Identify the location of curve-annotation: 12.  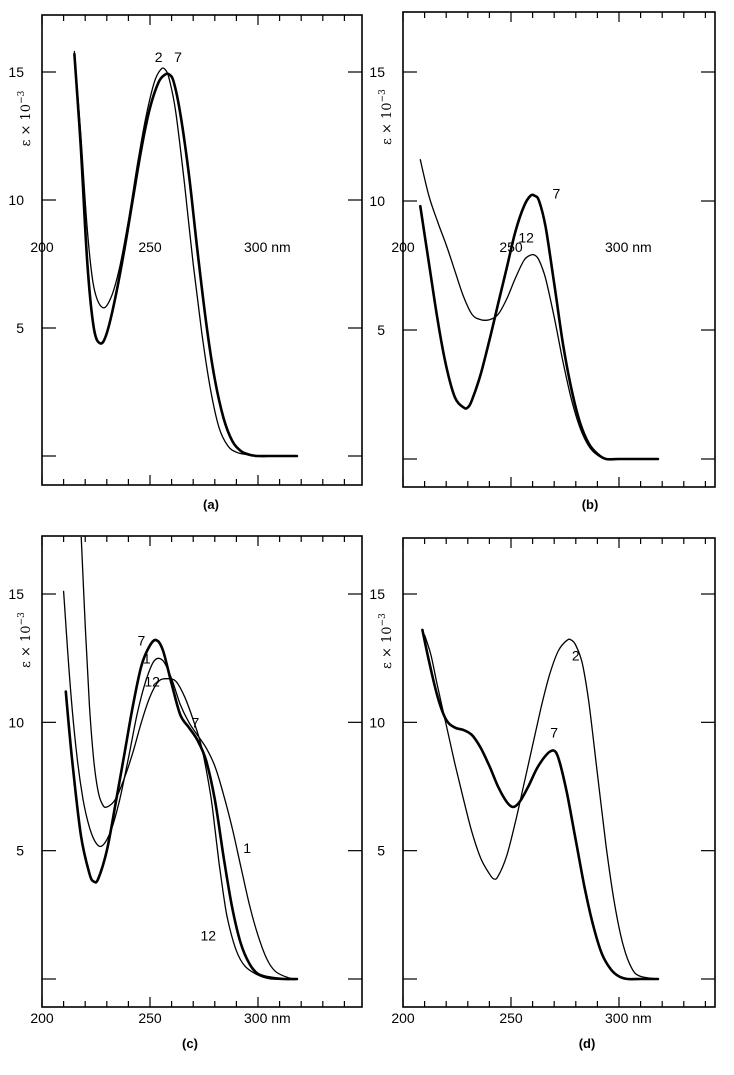
(209, 936).